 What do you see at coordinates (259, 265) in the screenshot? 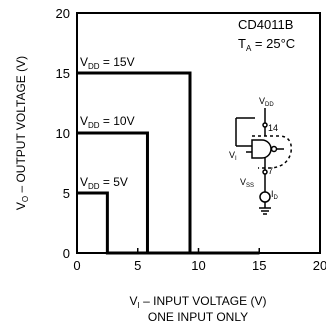
I see `x-tick-label: 15` at bounding box center [259, 265].